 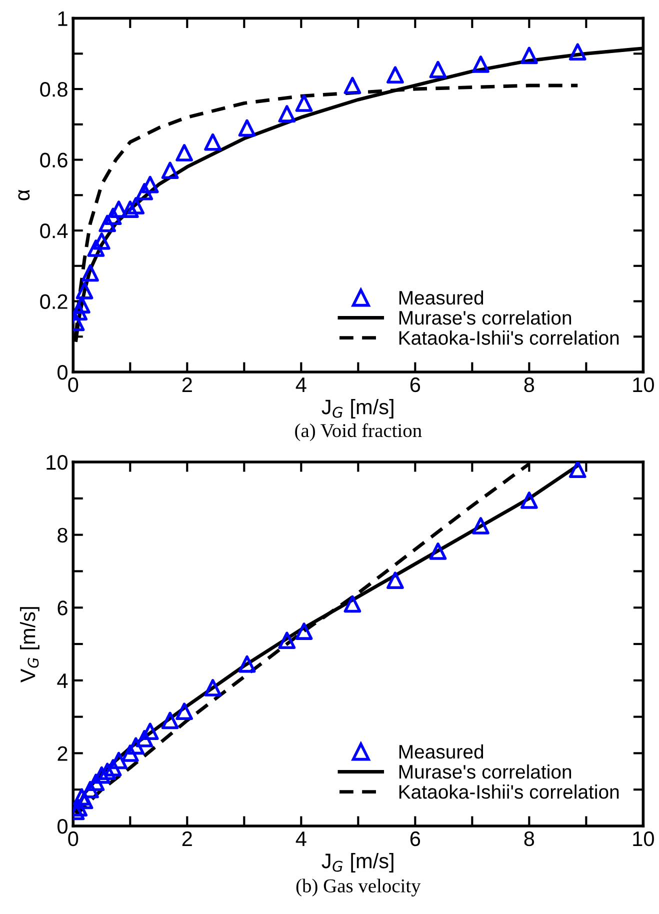 What do you see at coordinates (62, 681) in the screenshot?
I see `y-tick-label: 4` at bounding box center [62, 681].